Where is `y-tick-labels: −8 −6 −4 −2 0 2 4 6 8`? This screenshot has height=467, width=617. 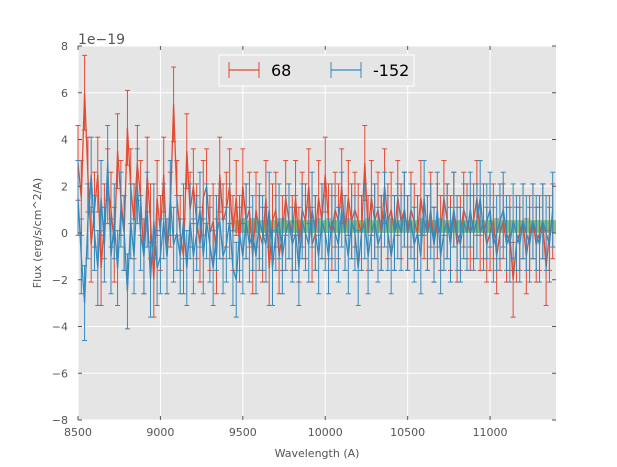
y-tick-labels: −8 −6 −4 −2 0 2 4 6 8 is located at coordinates (60, 233).